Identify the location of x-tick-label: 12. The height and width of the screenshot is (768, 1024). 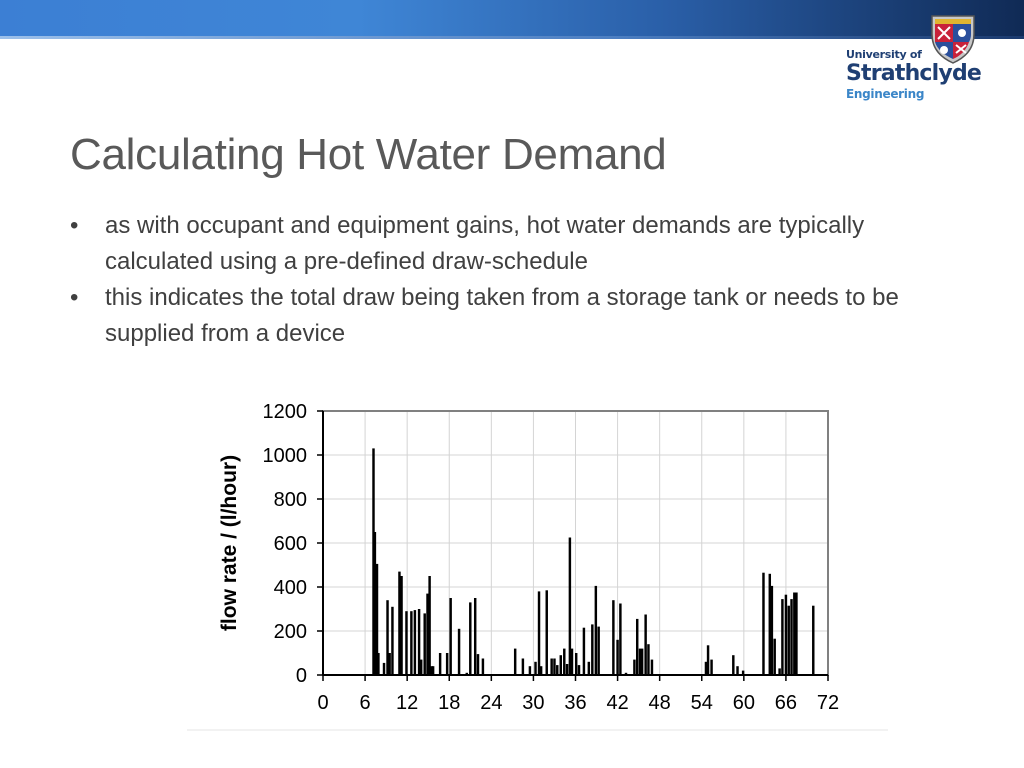
(407, 703).